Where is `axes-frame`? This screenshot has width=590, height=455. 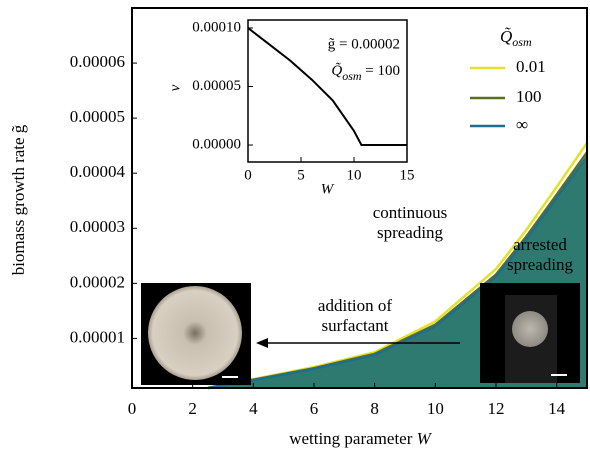 axes-frame is located at coordinates (327, 91).